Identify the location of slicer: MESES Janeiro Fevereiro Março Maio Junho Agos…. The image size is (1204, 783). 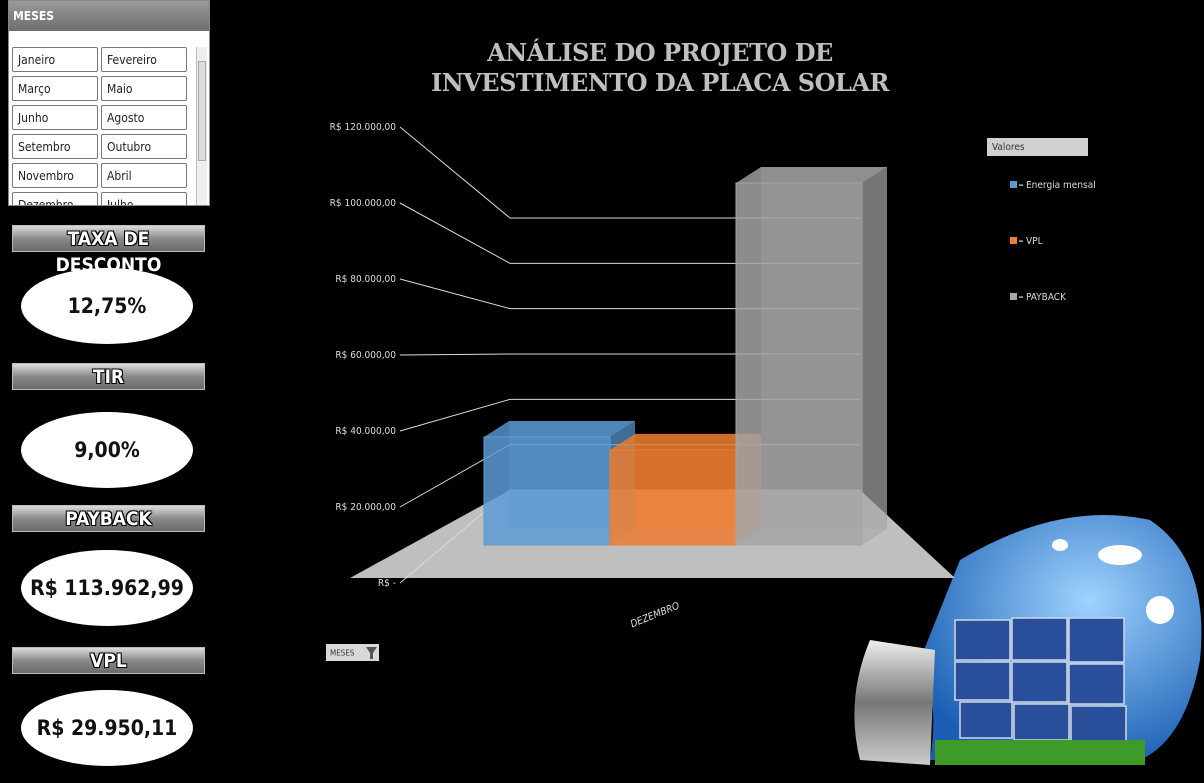
(109, 103).